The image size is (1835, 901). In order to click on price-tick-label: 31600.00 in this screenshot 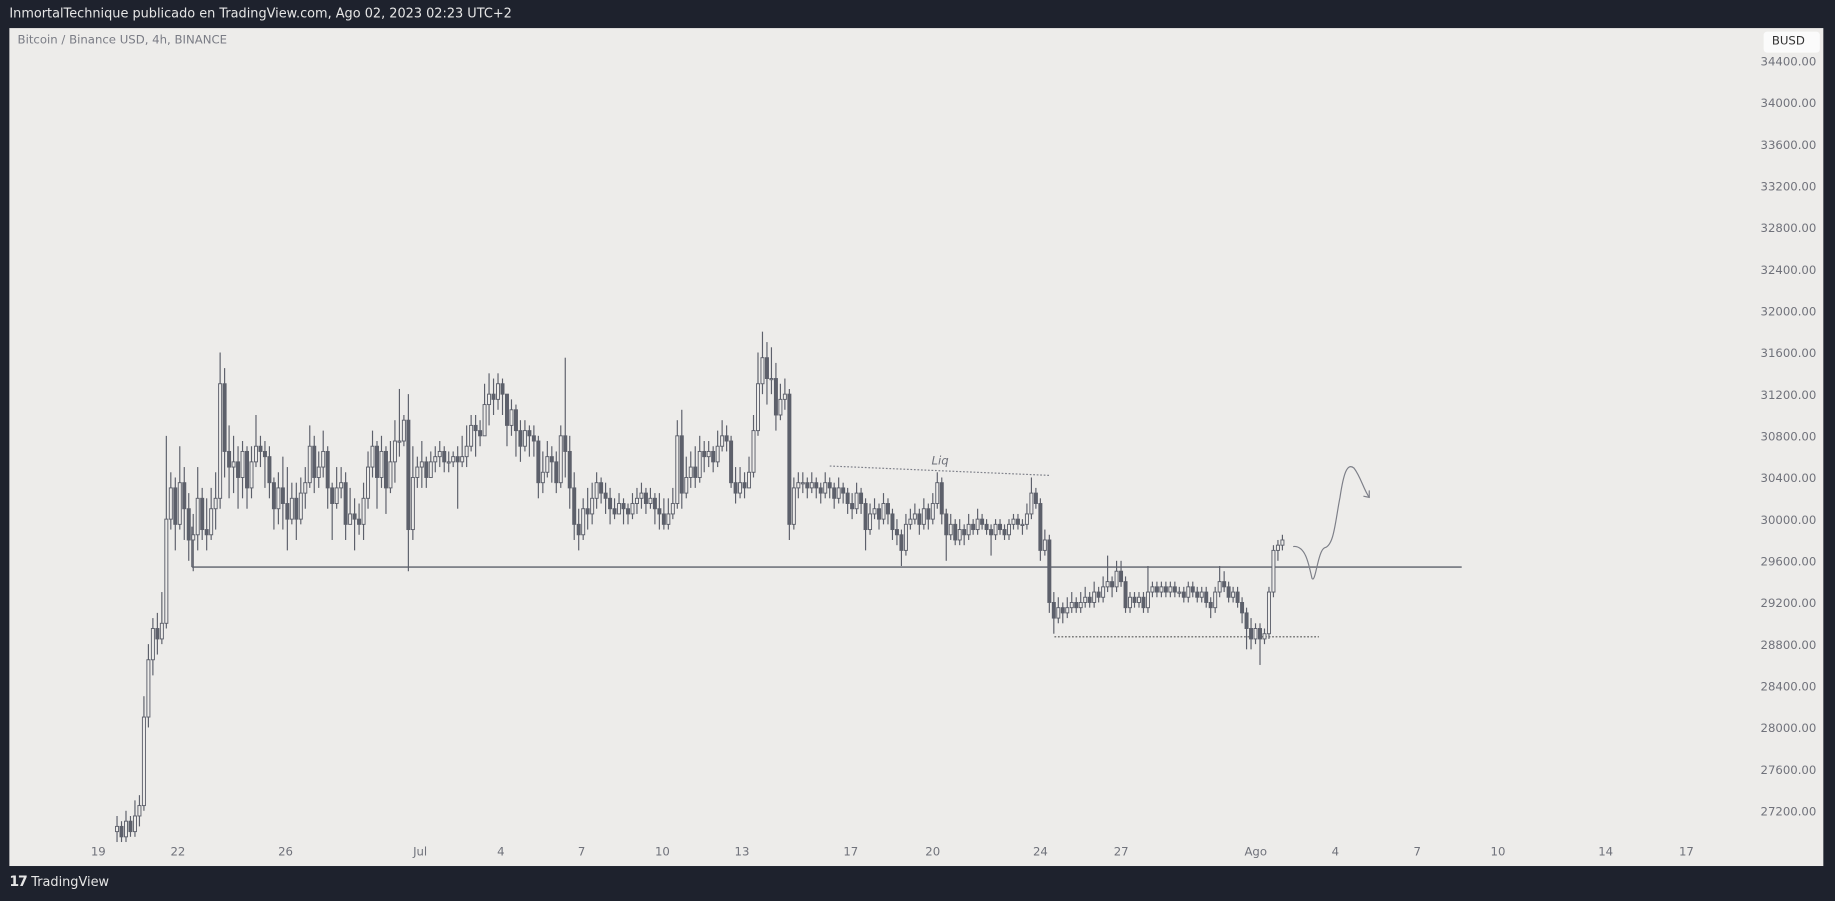, I will do `click(1789, 353)`.